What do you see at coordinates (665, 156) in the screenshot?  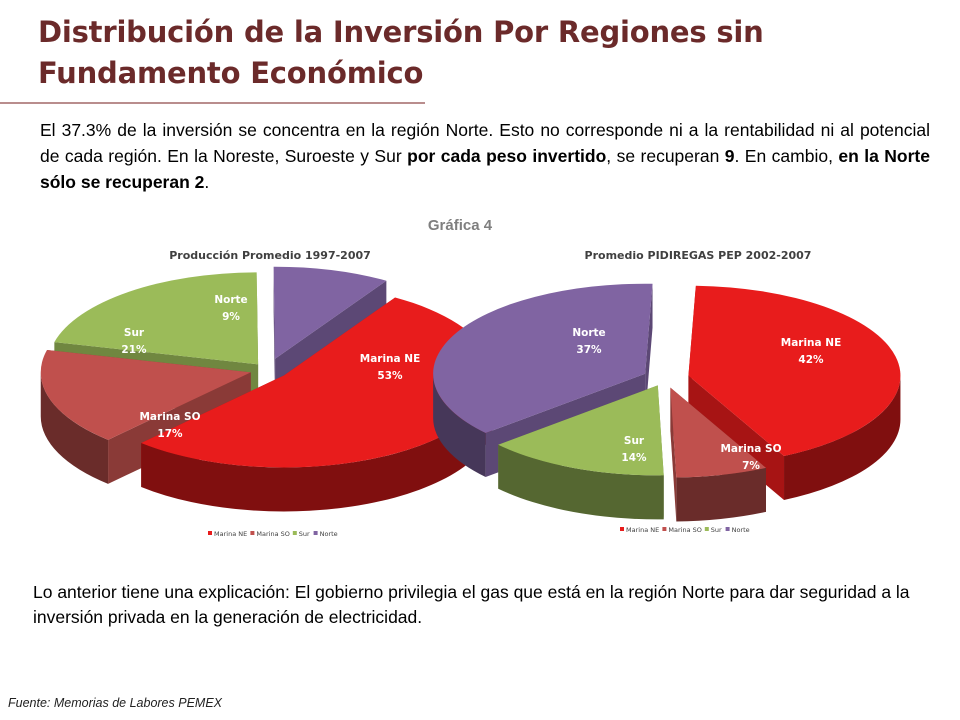 I see `intro-text-2: , se recuperan` at bounding box center [665, 156].